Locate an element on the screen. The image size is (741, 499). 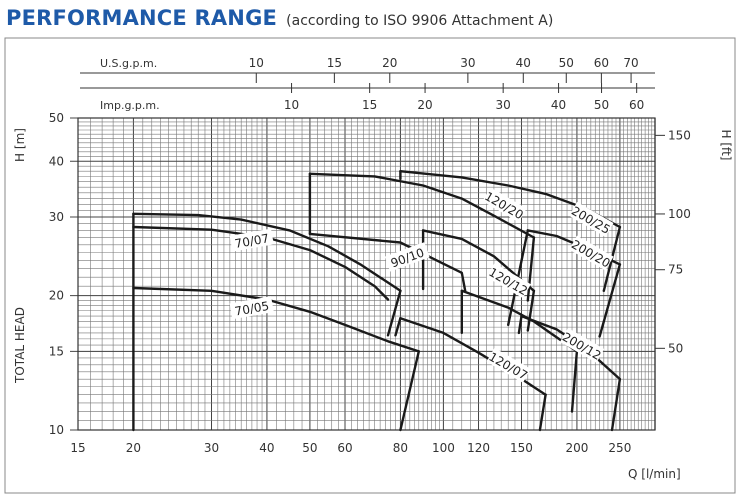
usgpm-tick-label: 50 is located at coordinates (566, 63).